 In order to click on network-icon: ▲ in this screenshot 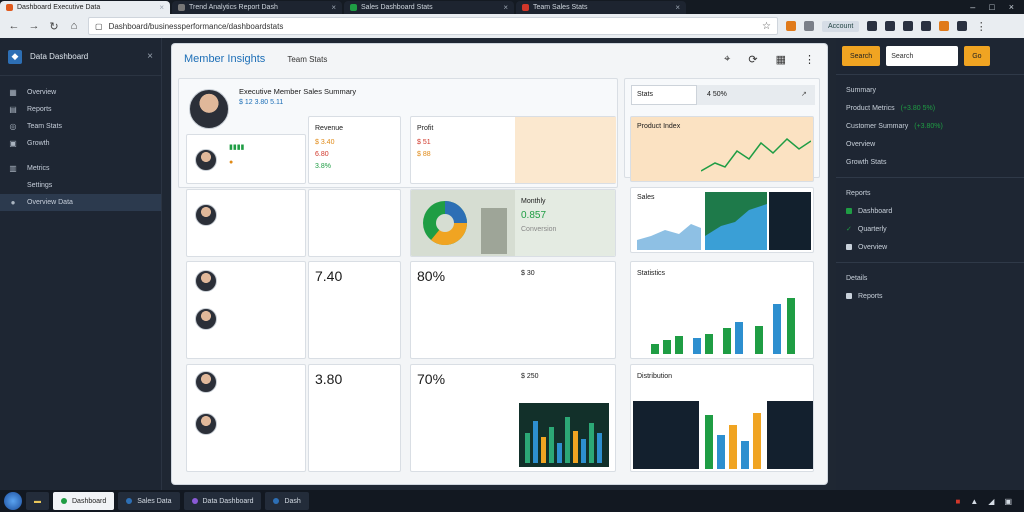, I will do `click(974, 501)`.